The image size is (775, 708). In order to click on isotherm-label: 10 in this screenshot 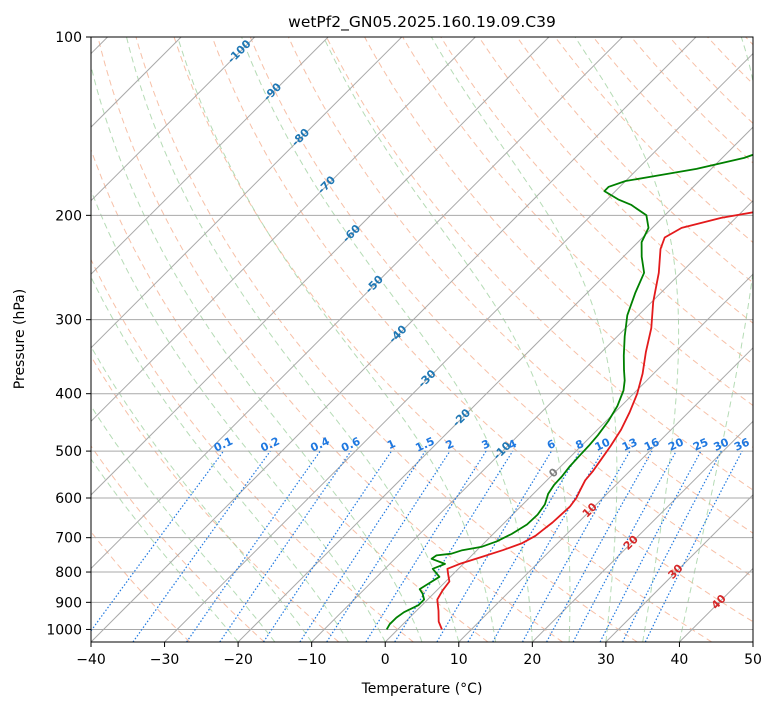, I will do `click(590, 510)`.